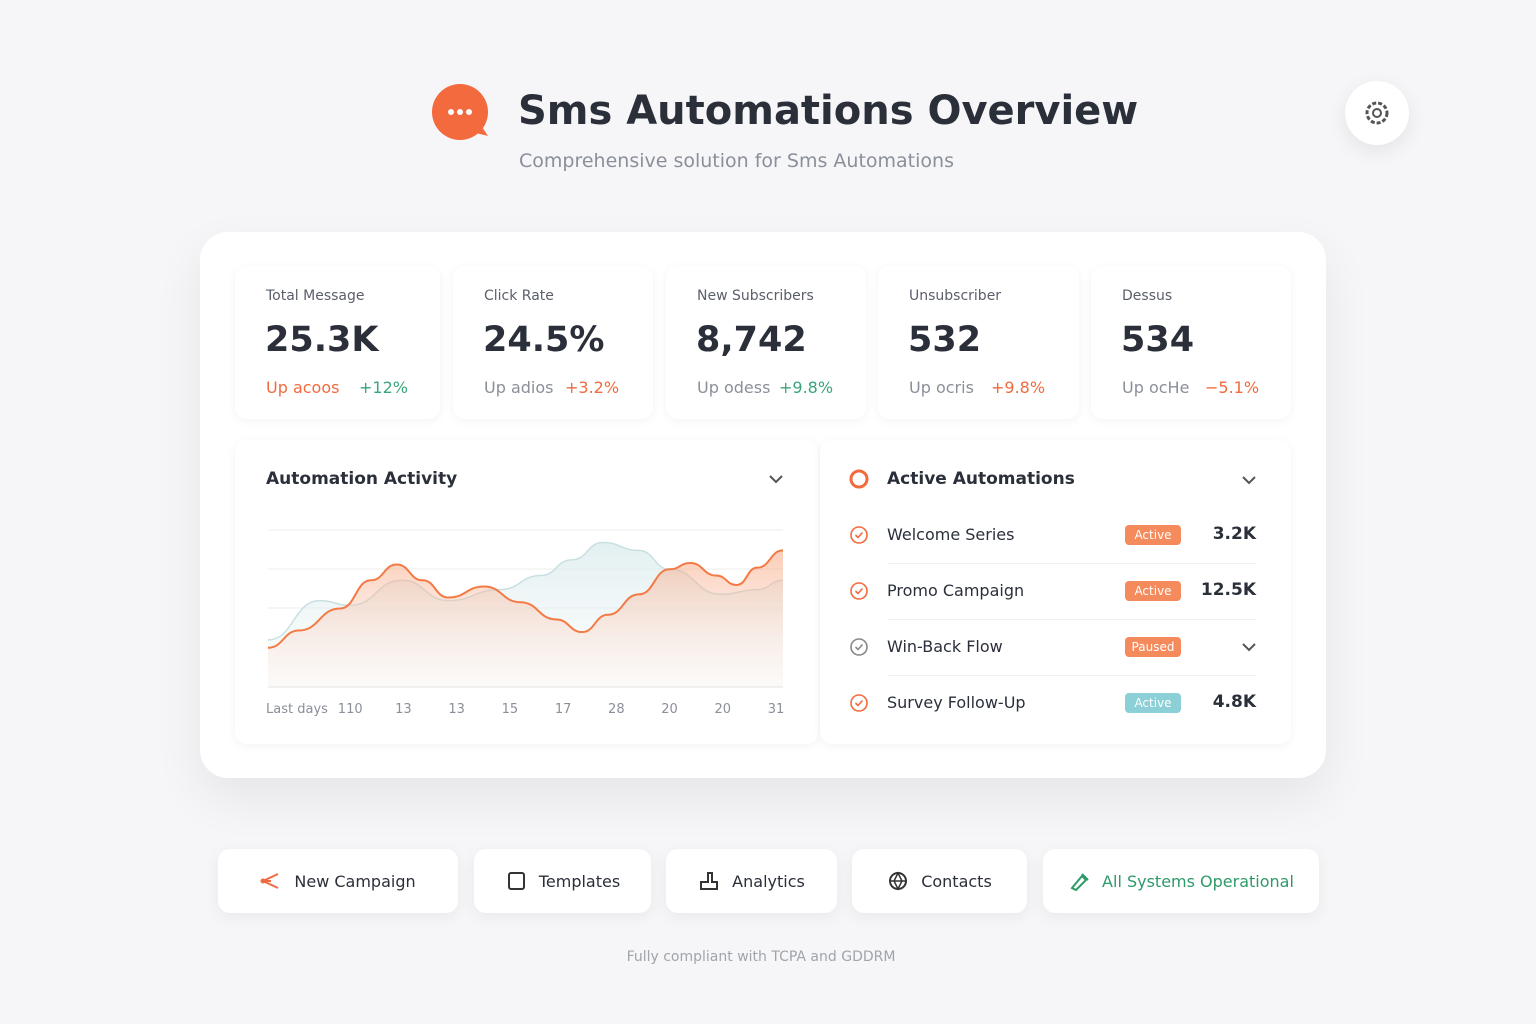 The height and width of the screenshot is (1024, 1536). Describe the element at coordinates (1234, 534) in the screenshot. I see `row-count: 3.2K` at that location.